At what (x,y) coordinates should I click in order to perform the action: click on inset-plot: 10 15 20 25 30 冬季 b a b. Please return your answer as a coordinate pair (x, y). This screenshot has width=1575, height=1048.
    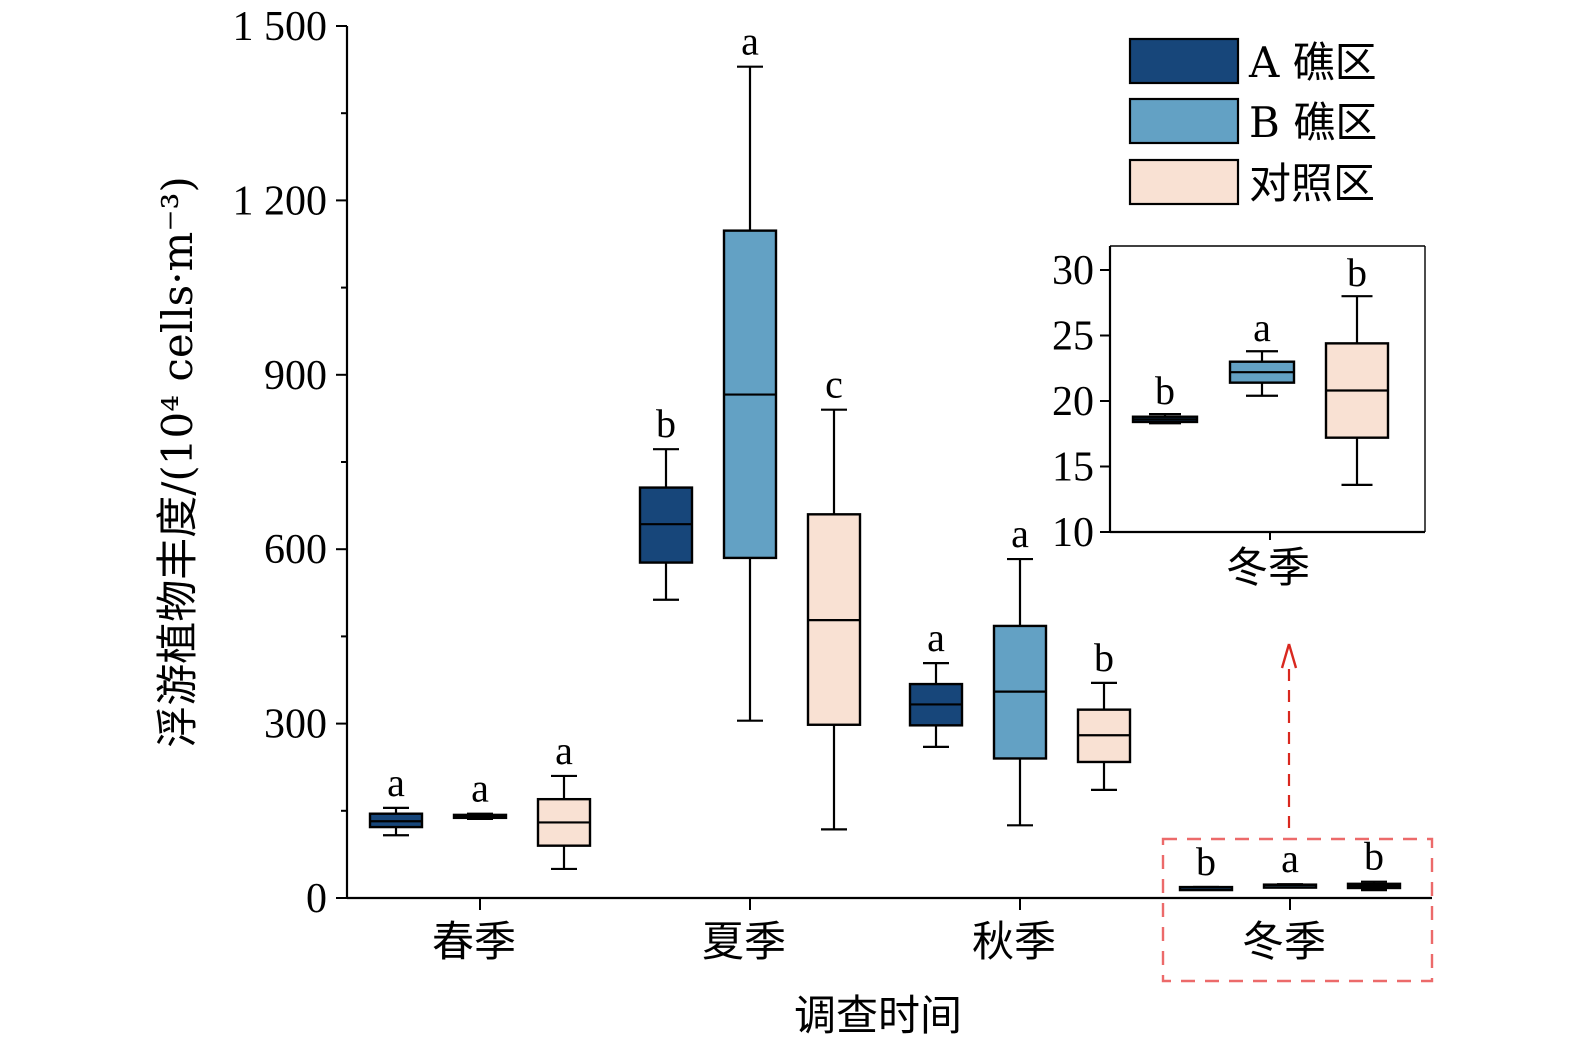
    Looking at the image, I should click on (1239, 418).